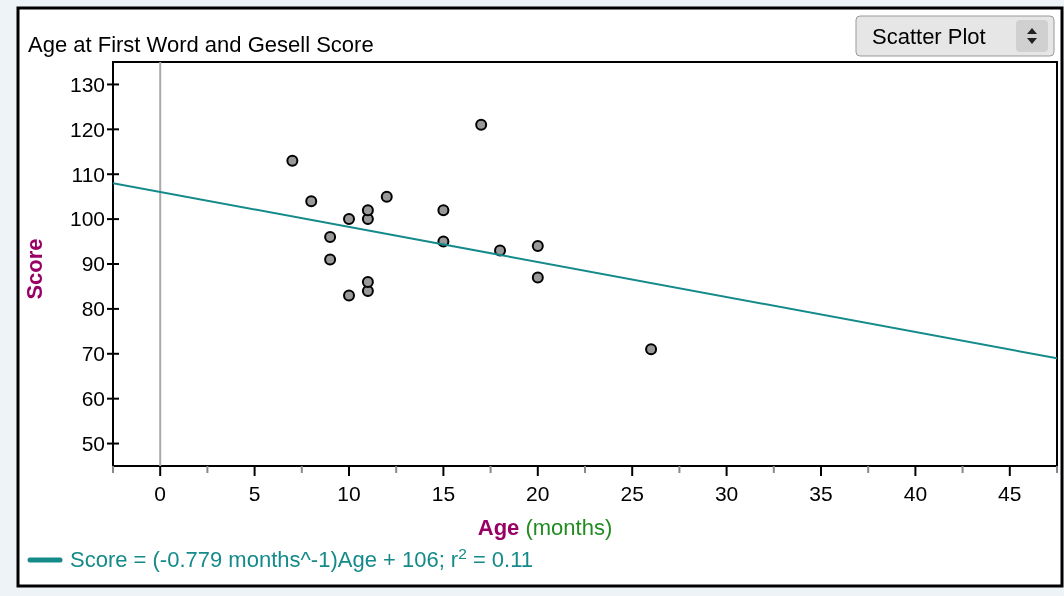 The height and width of the screenshot is (596, 1064). What do you see at coordinates (254, 493) in the screenshot?
I see `x-tick-label: 5` at bounding box center [254, 493].